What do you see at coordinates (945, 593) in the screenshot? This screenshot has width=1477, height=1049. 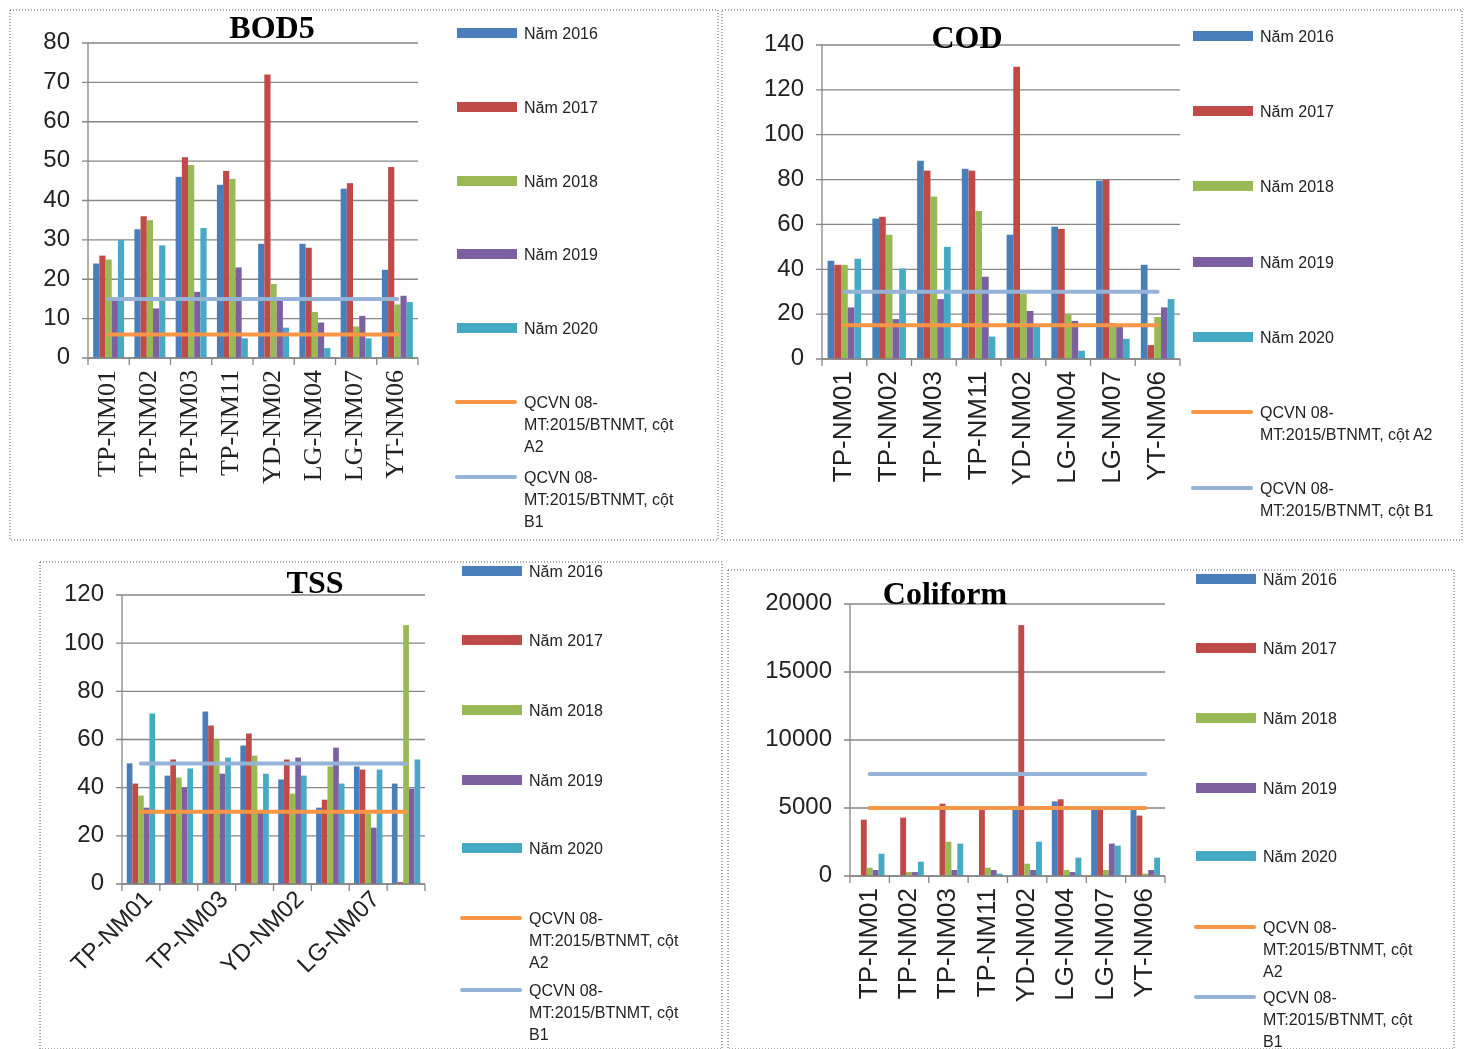 I see `chart-title: Coliform` at bounding box center [945, 593].